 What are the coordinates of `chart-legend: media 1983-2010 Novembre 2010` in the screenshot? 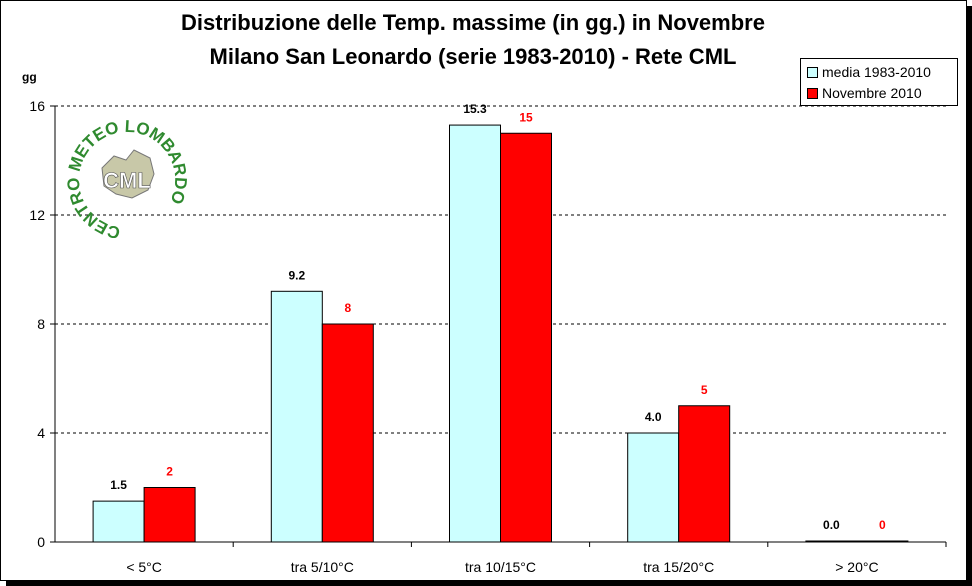 It's located at (879, 82).